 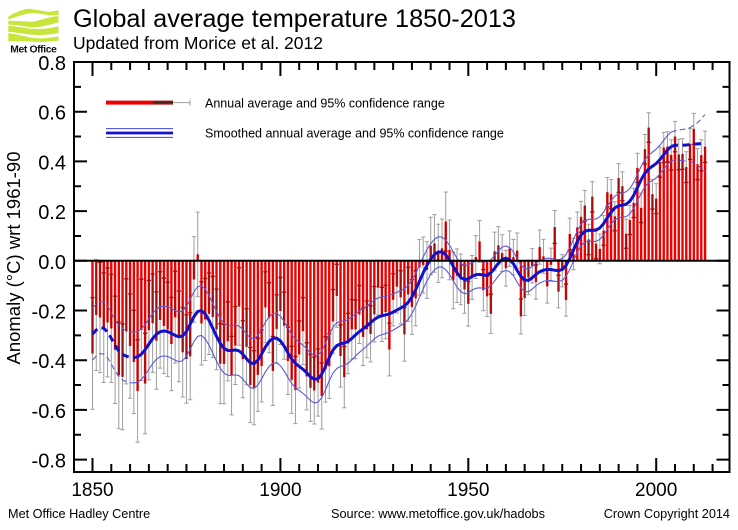 I want to click on svg-text: 0.0, so click(x=52, y=263).